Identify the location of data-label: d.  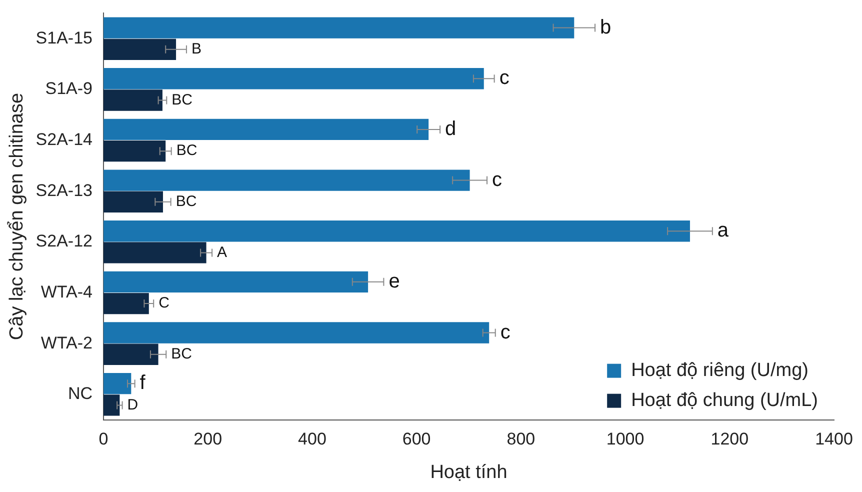
(450, 129).